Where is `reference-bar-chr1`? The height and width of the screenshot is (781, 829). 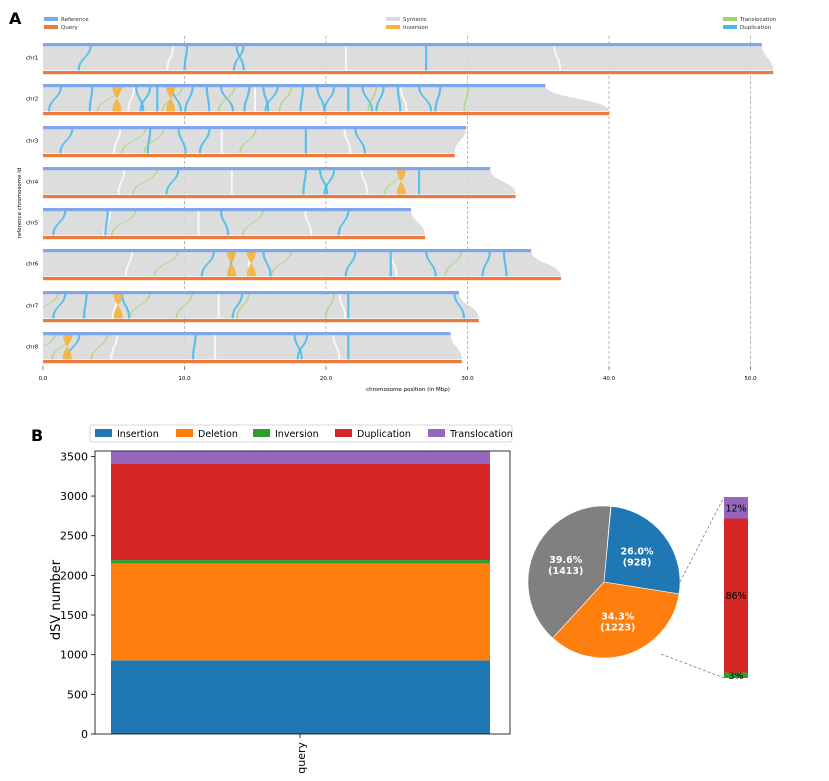
reference-bar-chr1 is located at coordinates (402, 45).